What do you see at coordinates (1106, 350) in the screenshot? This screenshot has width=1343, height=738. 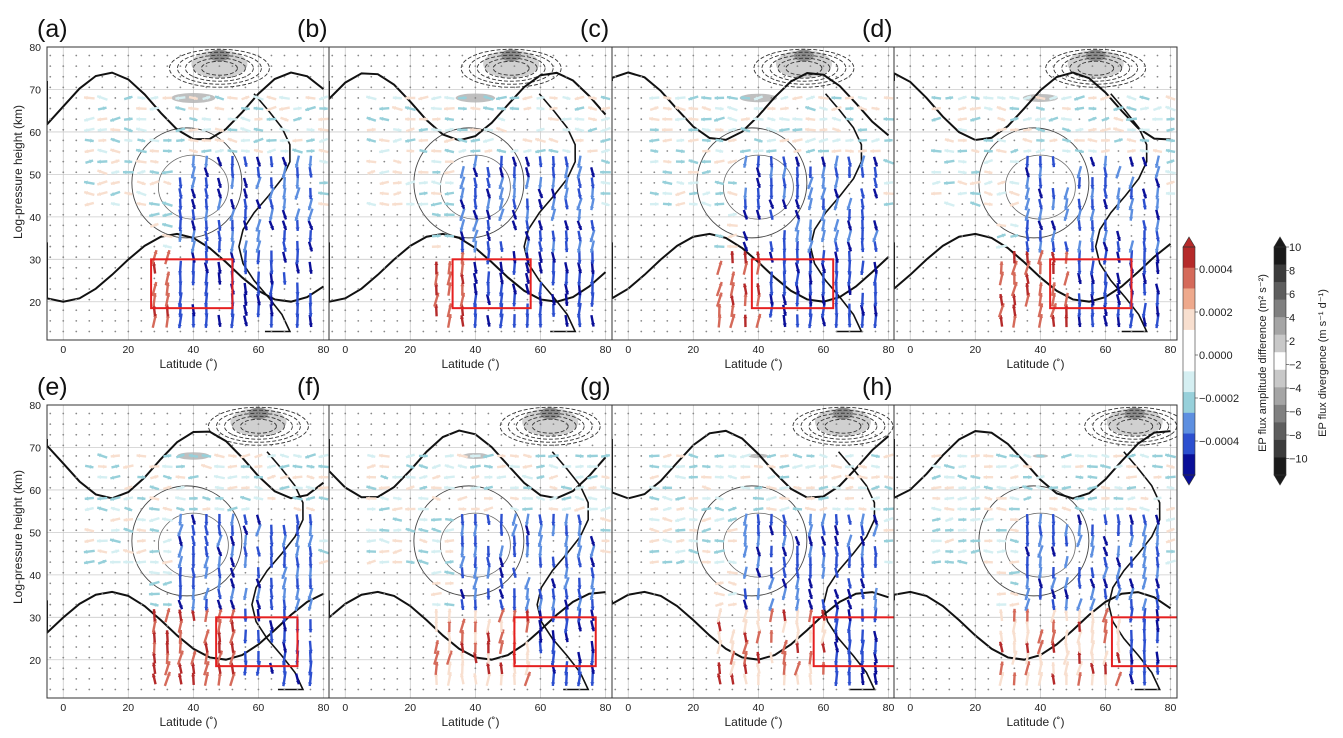 I see `x-tick-label: 60` at bounding box center [1106, 350].